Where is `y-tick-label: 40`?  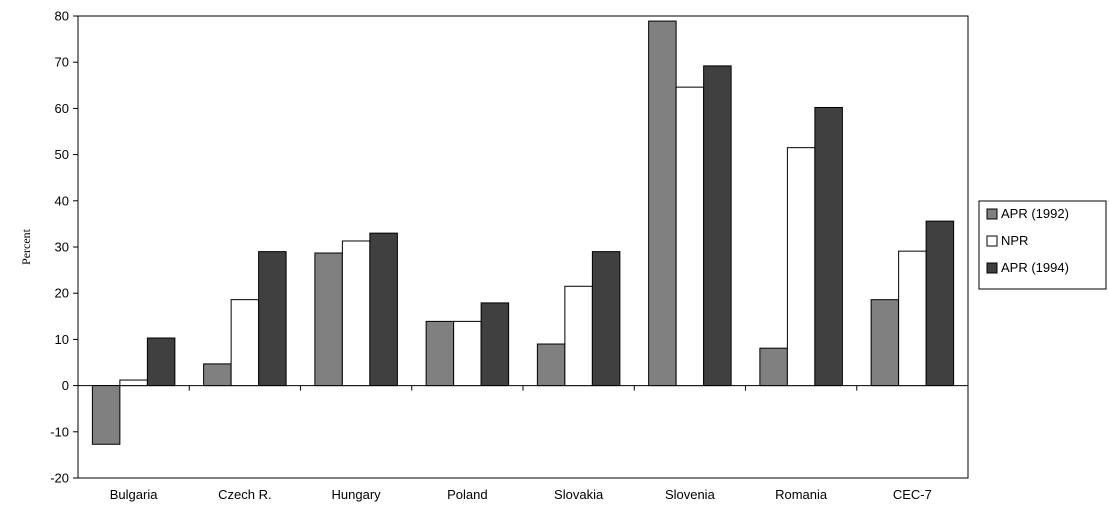 y-tick-label: 40 is located at coordinates (62, 200).